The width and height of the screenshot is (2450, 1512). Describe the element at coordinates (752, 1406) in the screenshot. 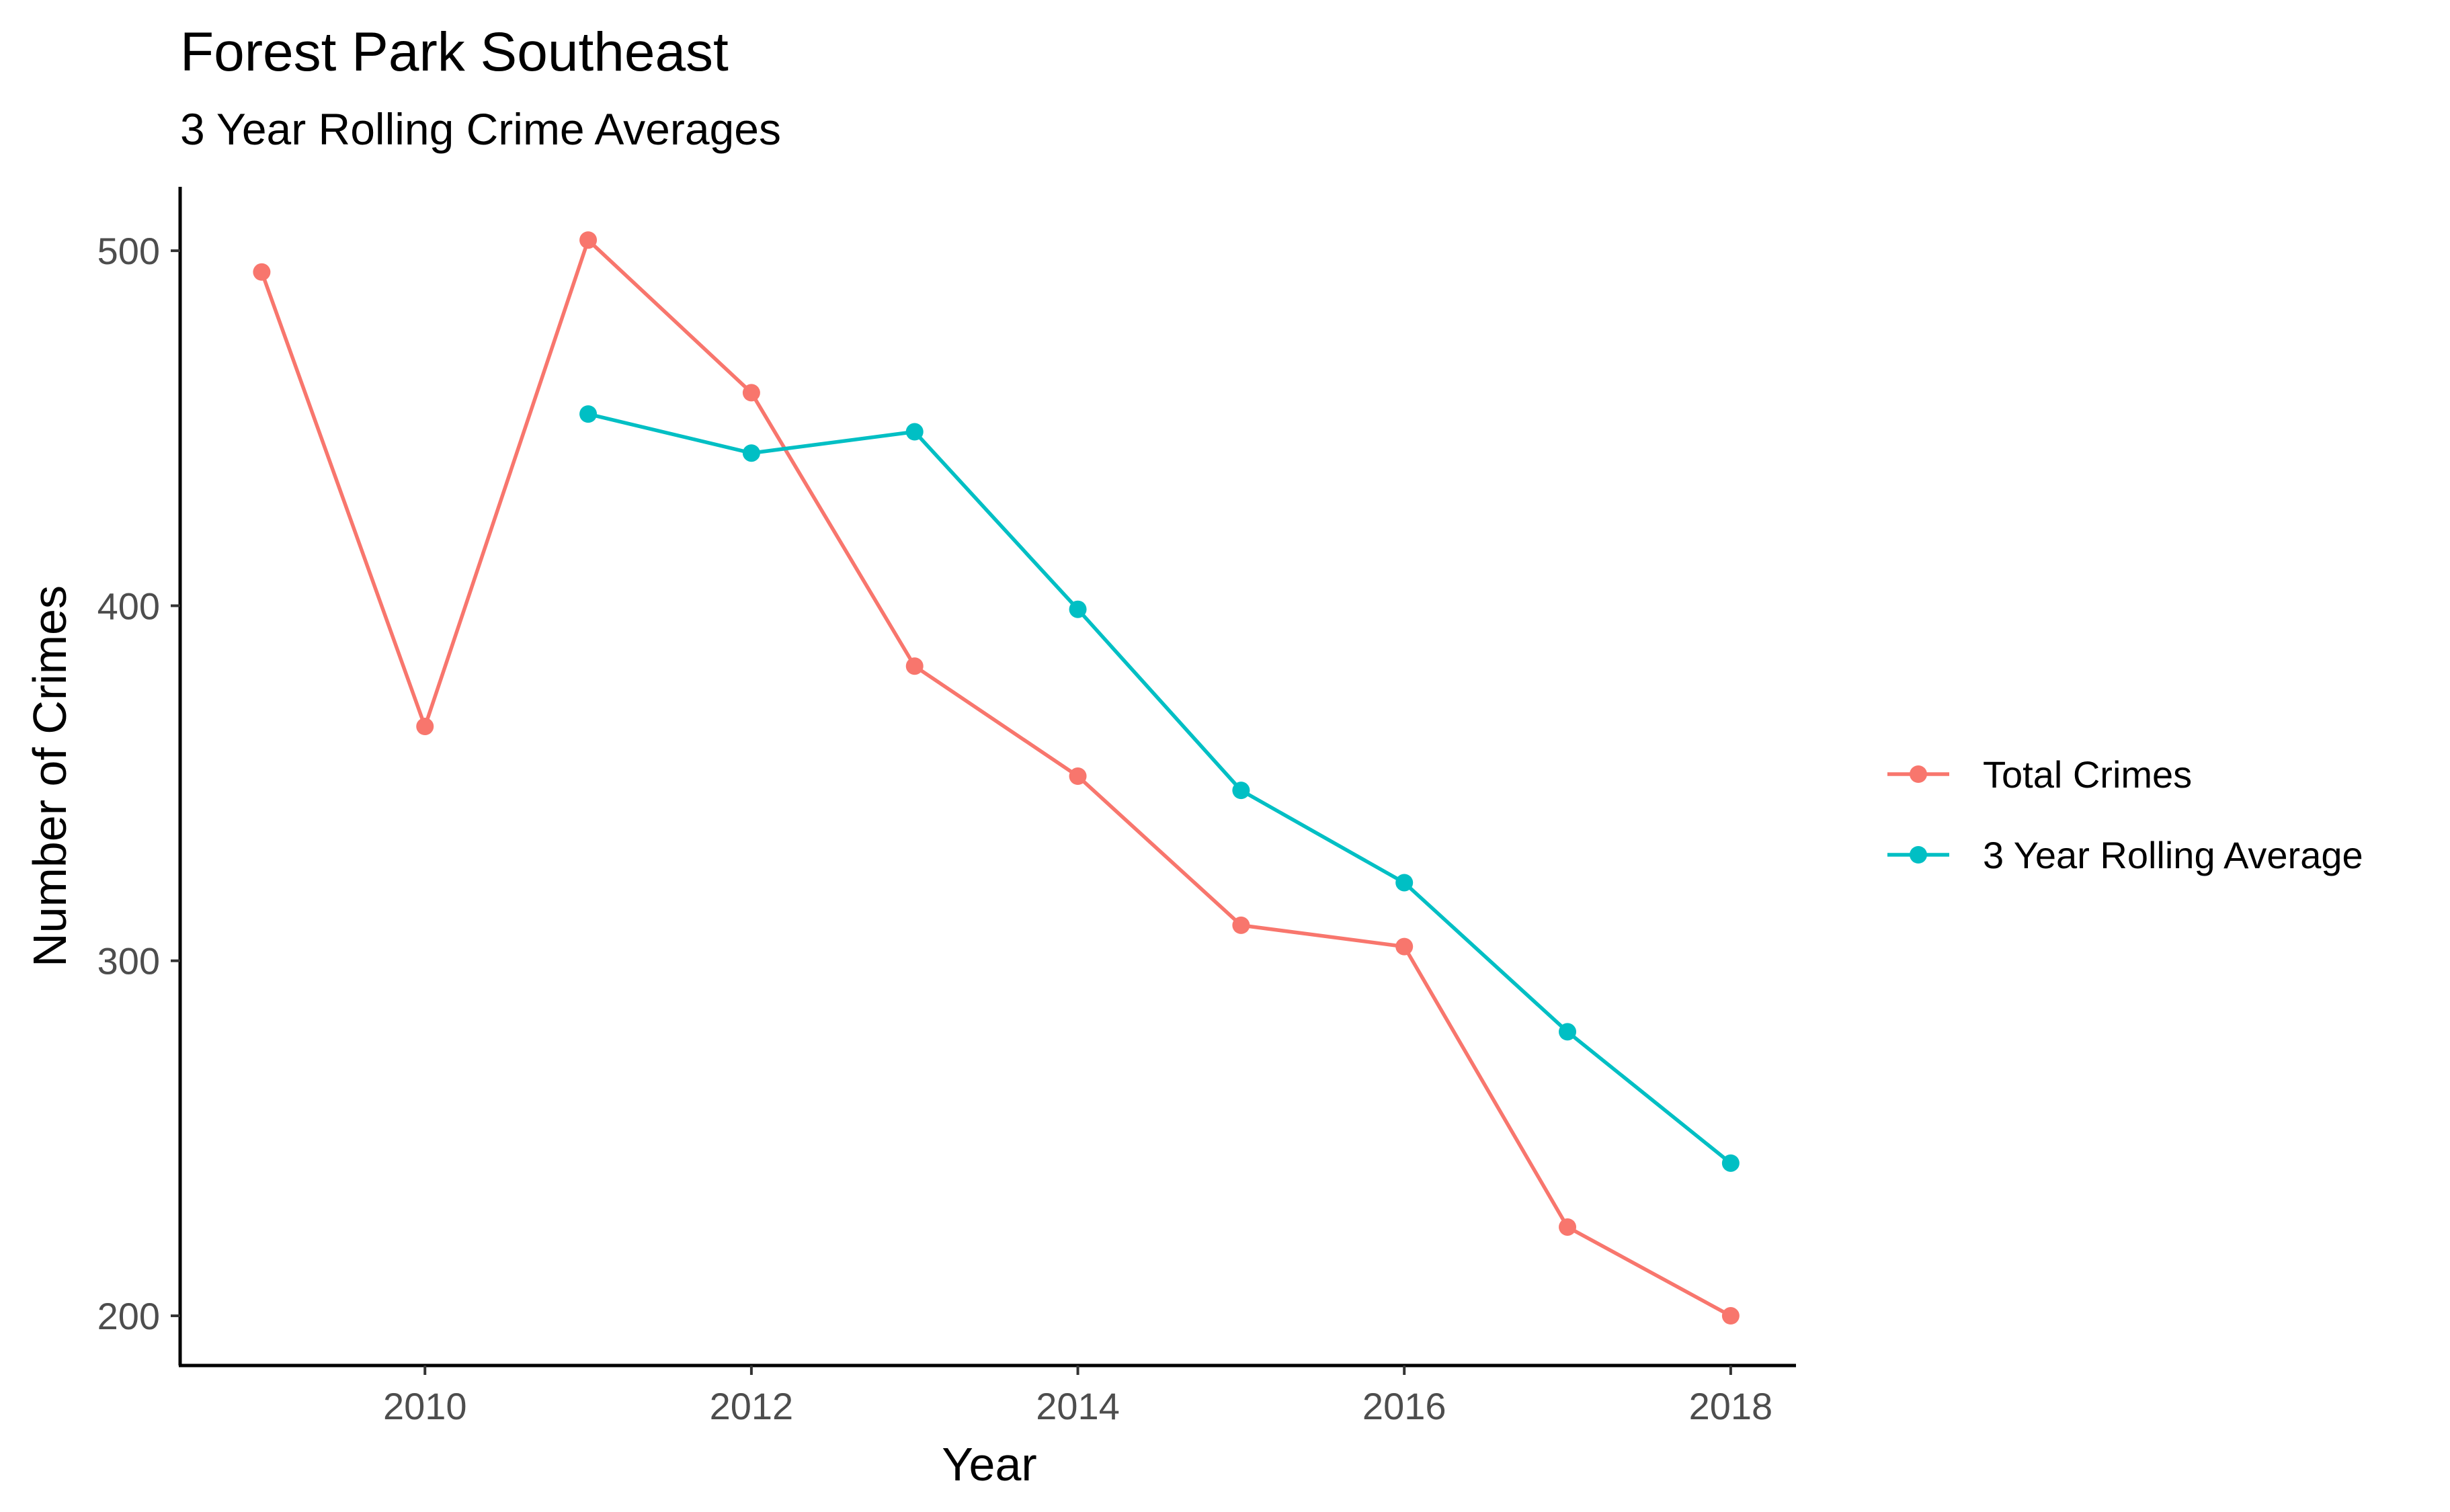

I see `x-tick-label: 2012` at that location.